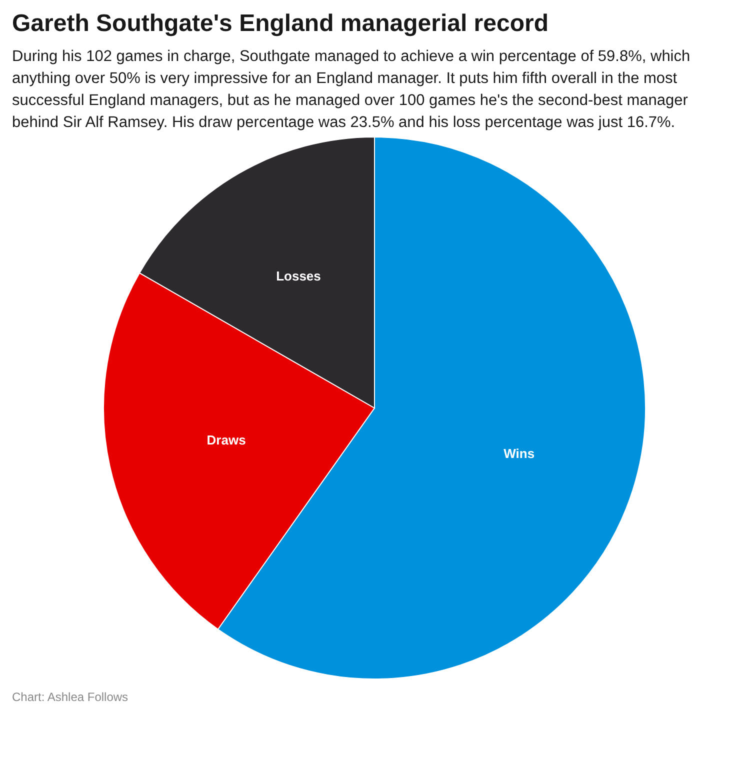 The width and height of the screenshot is (749, 777). I want to click on slice-label: Wins, so click(519, 453).